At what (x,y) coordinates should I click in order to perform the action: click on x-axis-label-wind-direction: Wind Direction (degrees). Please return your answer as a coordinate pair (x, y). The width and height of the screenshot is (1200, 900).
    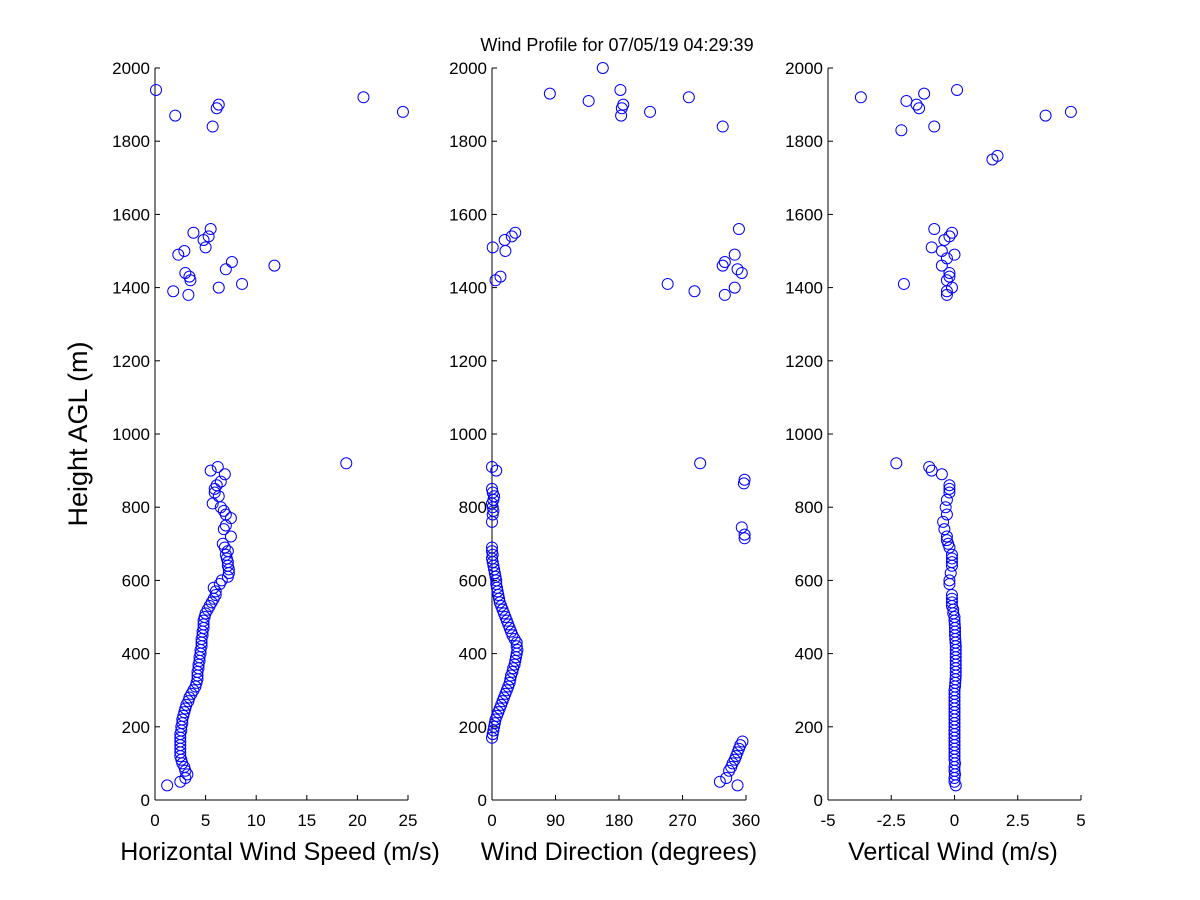
    Looking at the image, I should click on (619, 852).